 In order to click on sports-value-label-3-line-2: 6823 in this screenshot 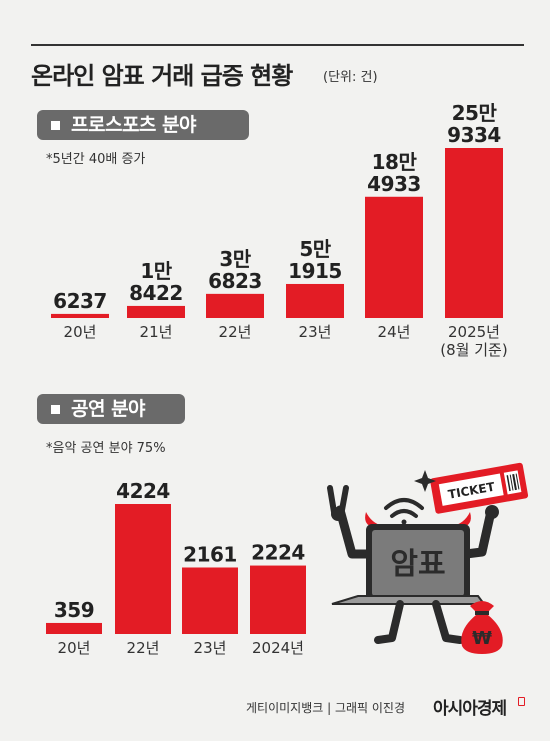, I will do `click(235, 281)`.